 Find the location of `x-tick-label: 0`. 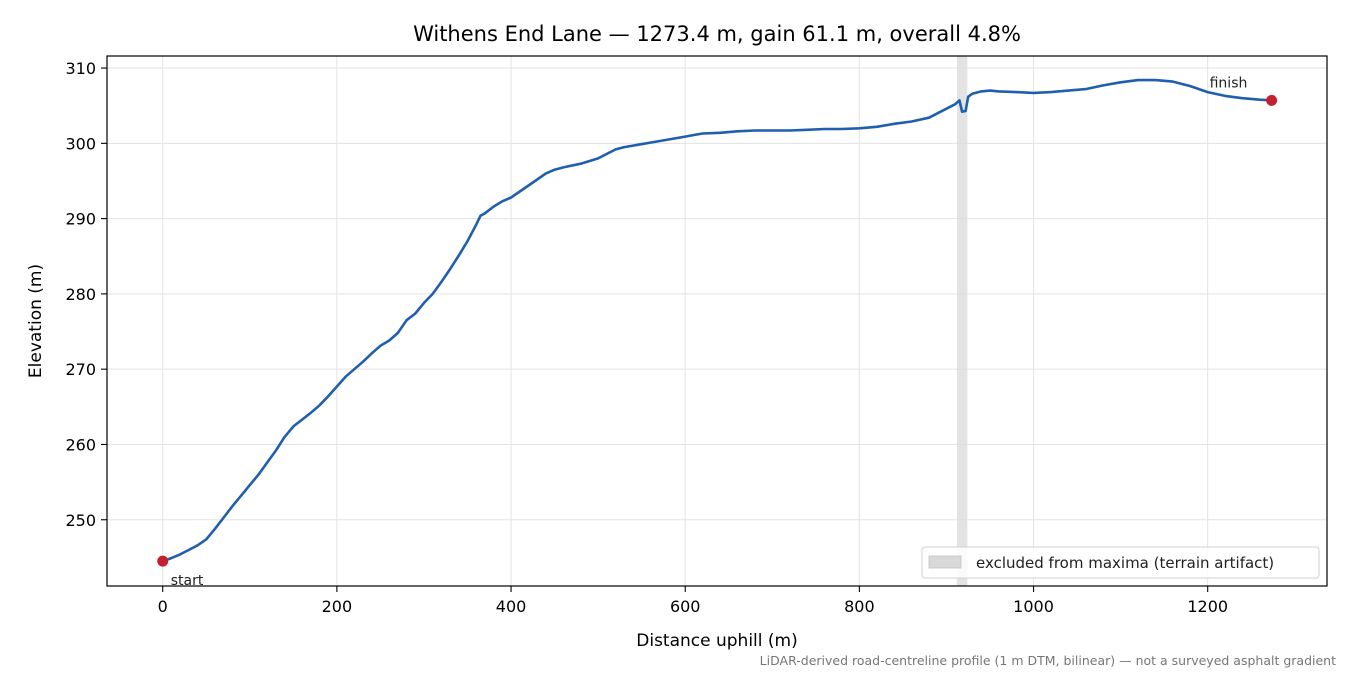

x-tick-label: 0 is located at coordinates (163, 606).